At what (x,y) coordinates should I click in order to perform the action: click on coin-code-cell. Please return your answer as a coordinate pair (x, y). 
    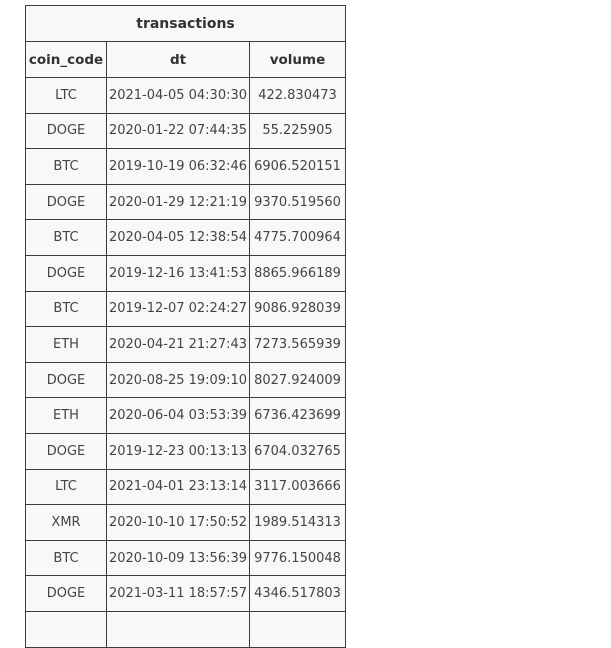
    Looking at the image, I should click on (66, 629).